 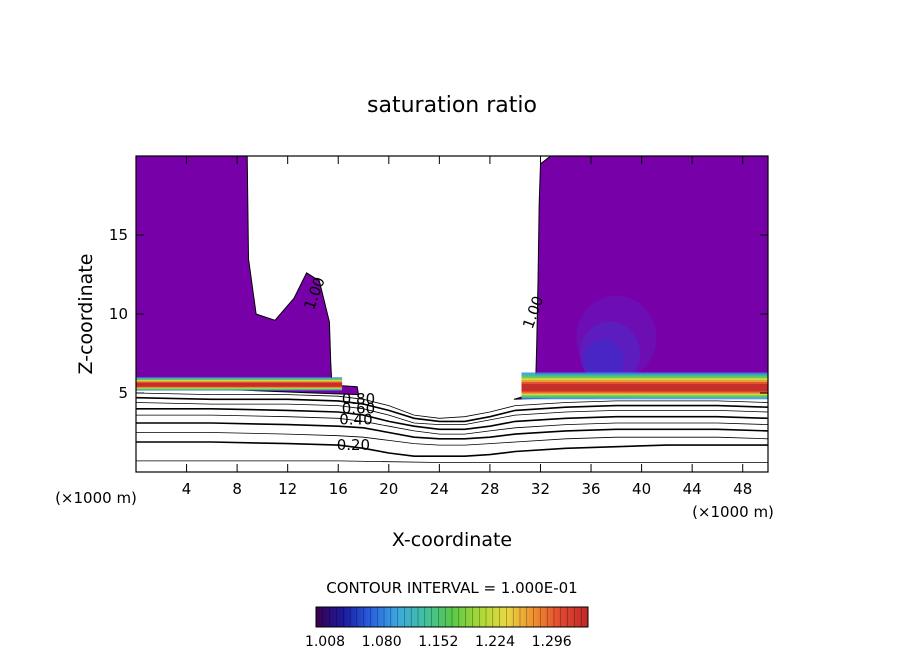 What do you see at coordinates (733, 512) in the screenshot?
I see `x-unit-right: (×1000 m)` at bounding box center [733, 512].